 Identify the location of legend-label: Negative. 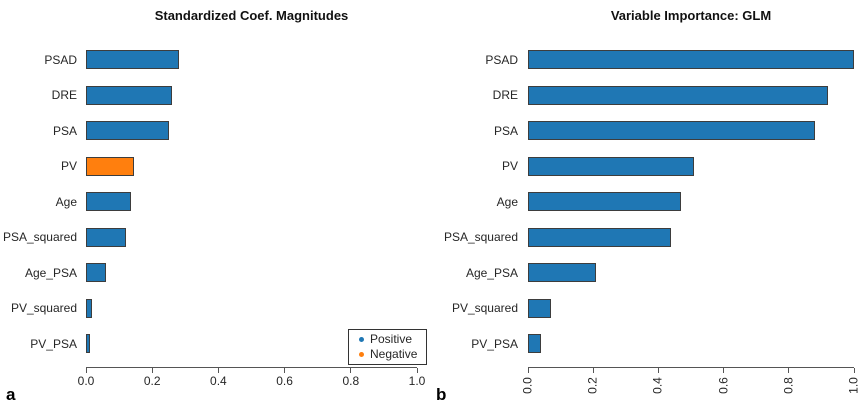
(394, 354).